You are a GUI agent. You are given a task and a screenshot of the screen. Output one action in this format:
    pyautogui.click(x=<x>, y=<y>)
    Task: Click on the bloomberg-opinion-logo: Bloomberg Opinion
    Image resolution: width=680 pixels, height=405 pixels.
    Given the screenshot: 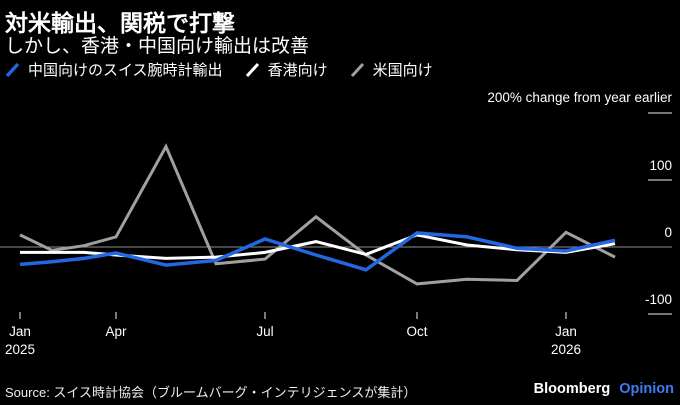 What is the action you would take?
    pyautogui.click(x=604, y=389)
    